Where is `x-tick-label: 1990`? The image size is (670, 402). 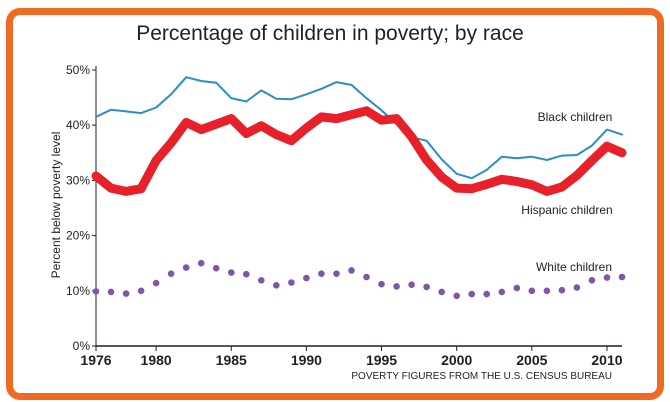
x-tick-label: 1990 is located at coordinates (306, 360).